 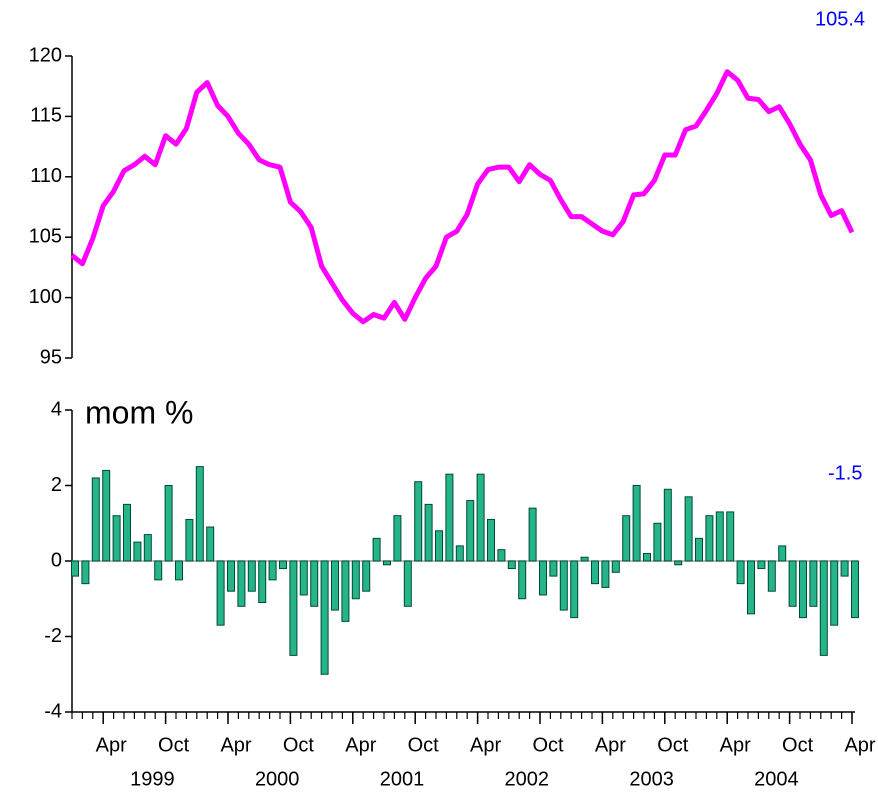 I want to click on x-year-label: 2004, so click(x=776, y=779).